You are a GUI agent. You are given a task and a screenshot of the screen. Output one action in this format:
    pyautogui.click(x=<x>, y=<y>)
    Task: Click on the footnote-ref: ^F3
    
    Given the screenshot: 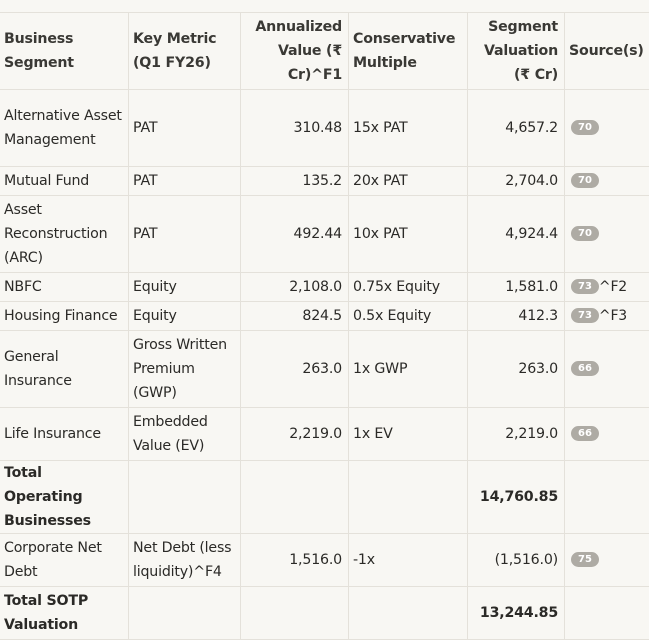 What is the action you would take?
    pyautogui.click(x=613, y=316)
    